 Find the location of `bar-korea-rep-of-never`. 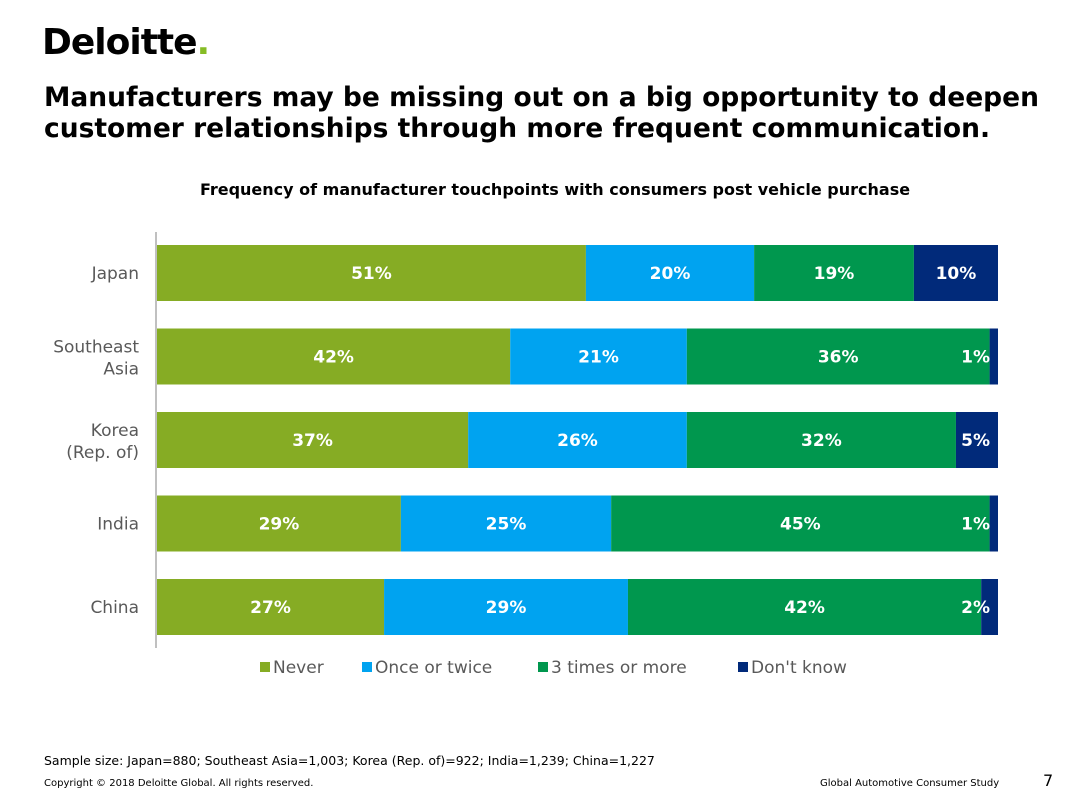

bar-korea-rep-of-never is located at coordinates (313, 440).